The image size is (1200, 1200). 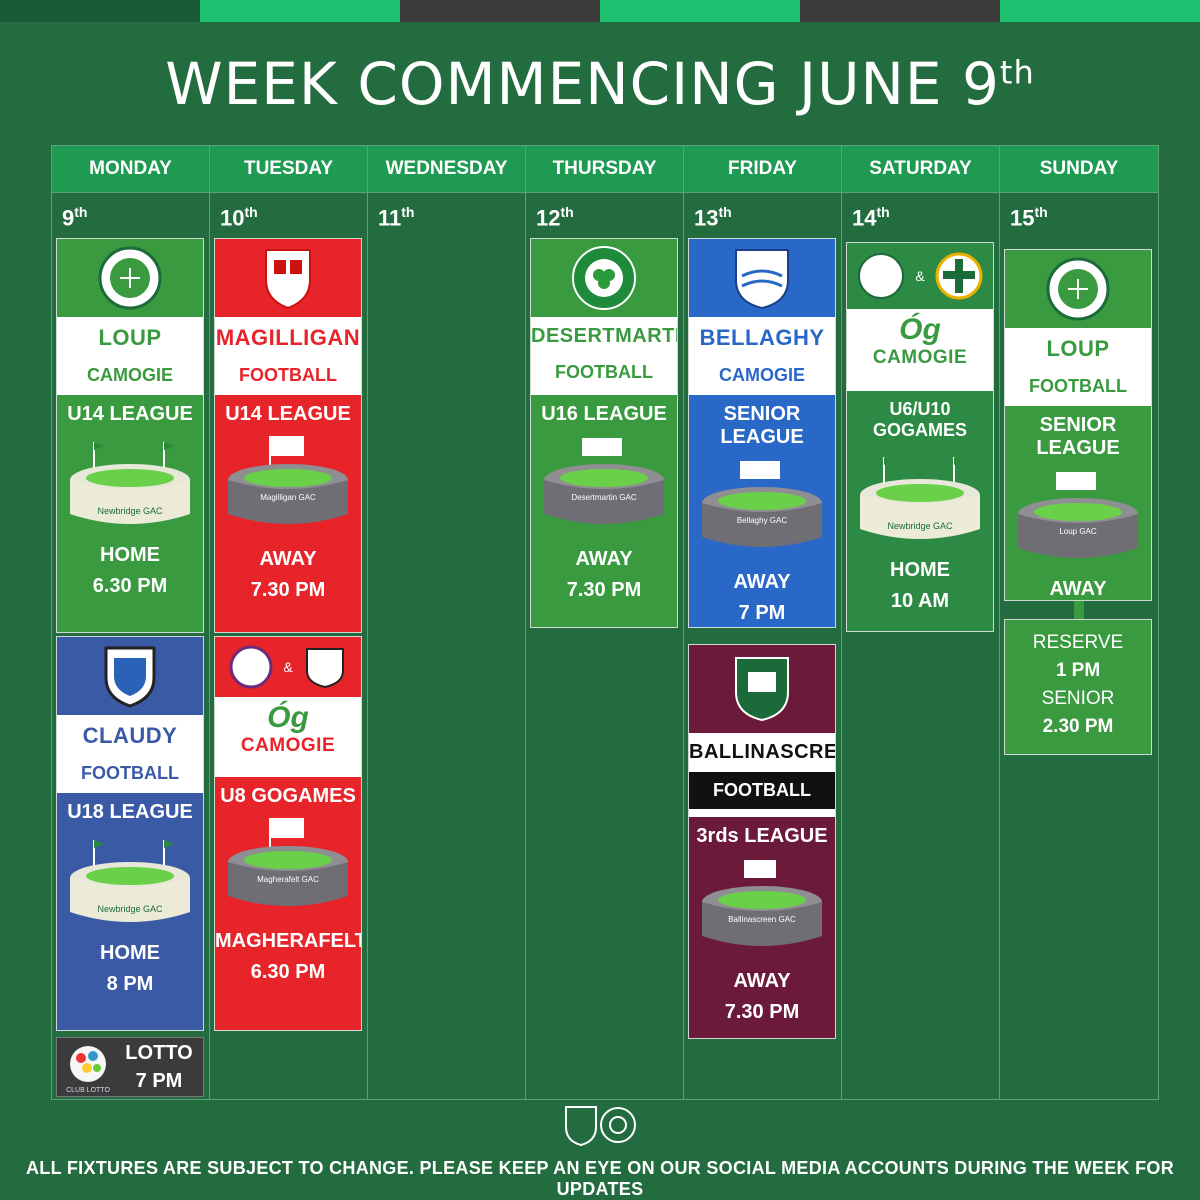 What do you see at coordinates (762, 919) in the screenshot?
I see `stadium-label: Ballinascreen GAC` at bounding box center [762, 919].